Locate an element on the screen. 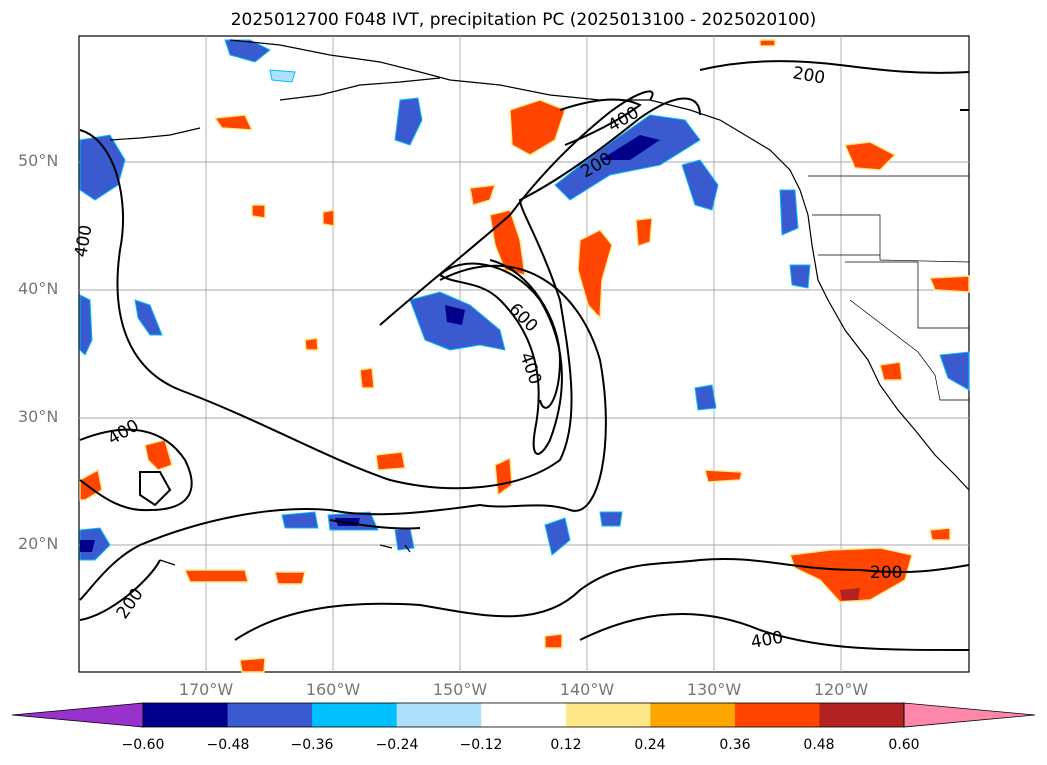  state-borders is located at coordinates (889, 288).